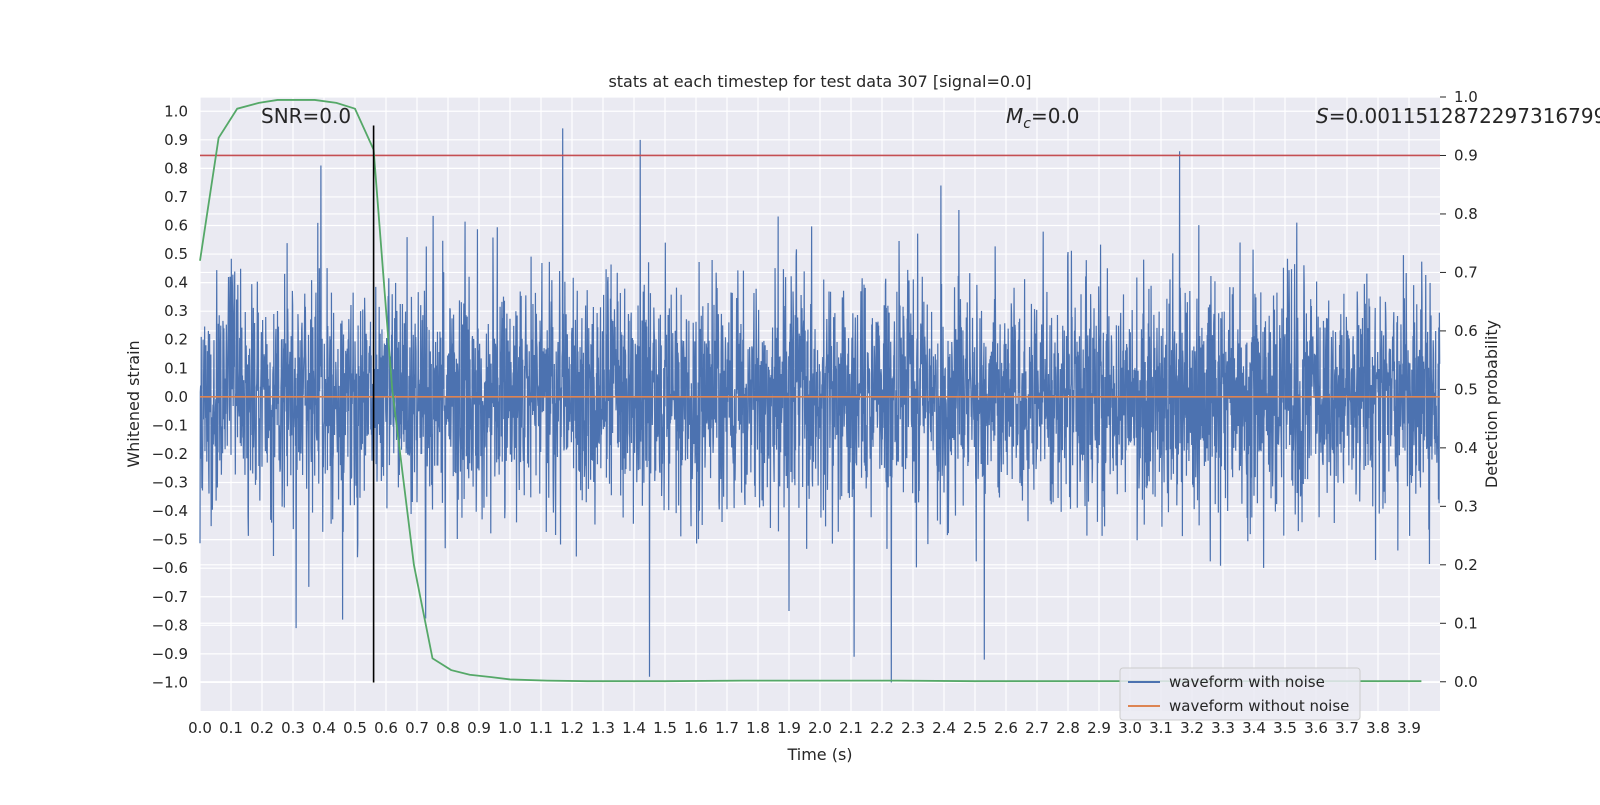  What do you see at coordinates (1192, 728) in the screenshot?
I see `x-tick-label: 3.2` at bounding box center [1192, 728].